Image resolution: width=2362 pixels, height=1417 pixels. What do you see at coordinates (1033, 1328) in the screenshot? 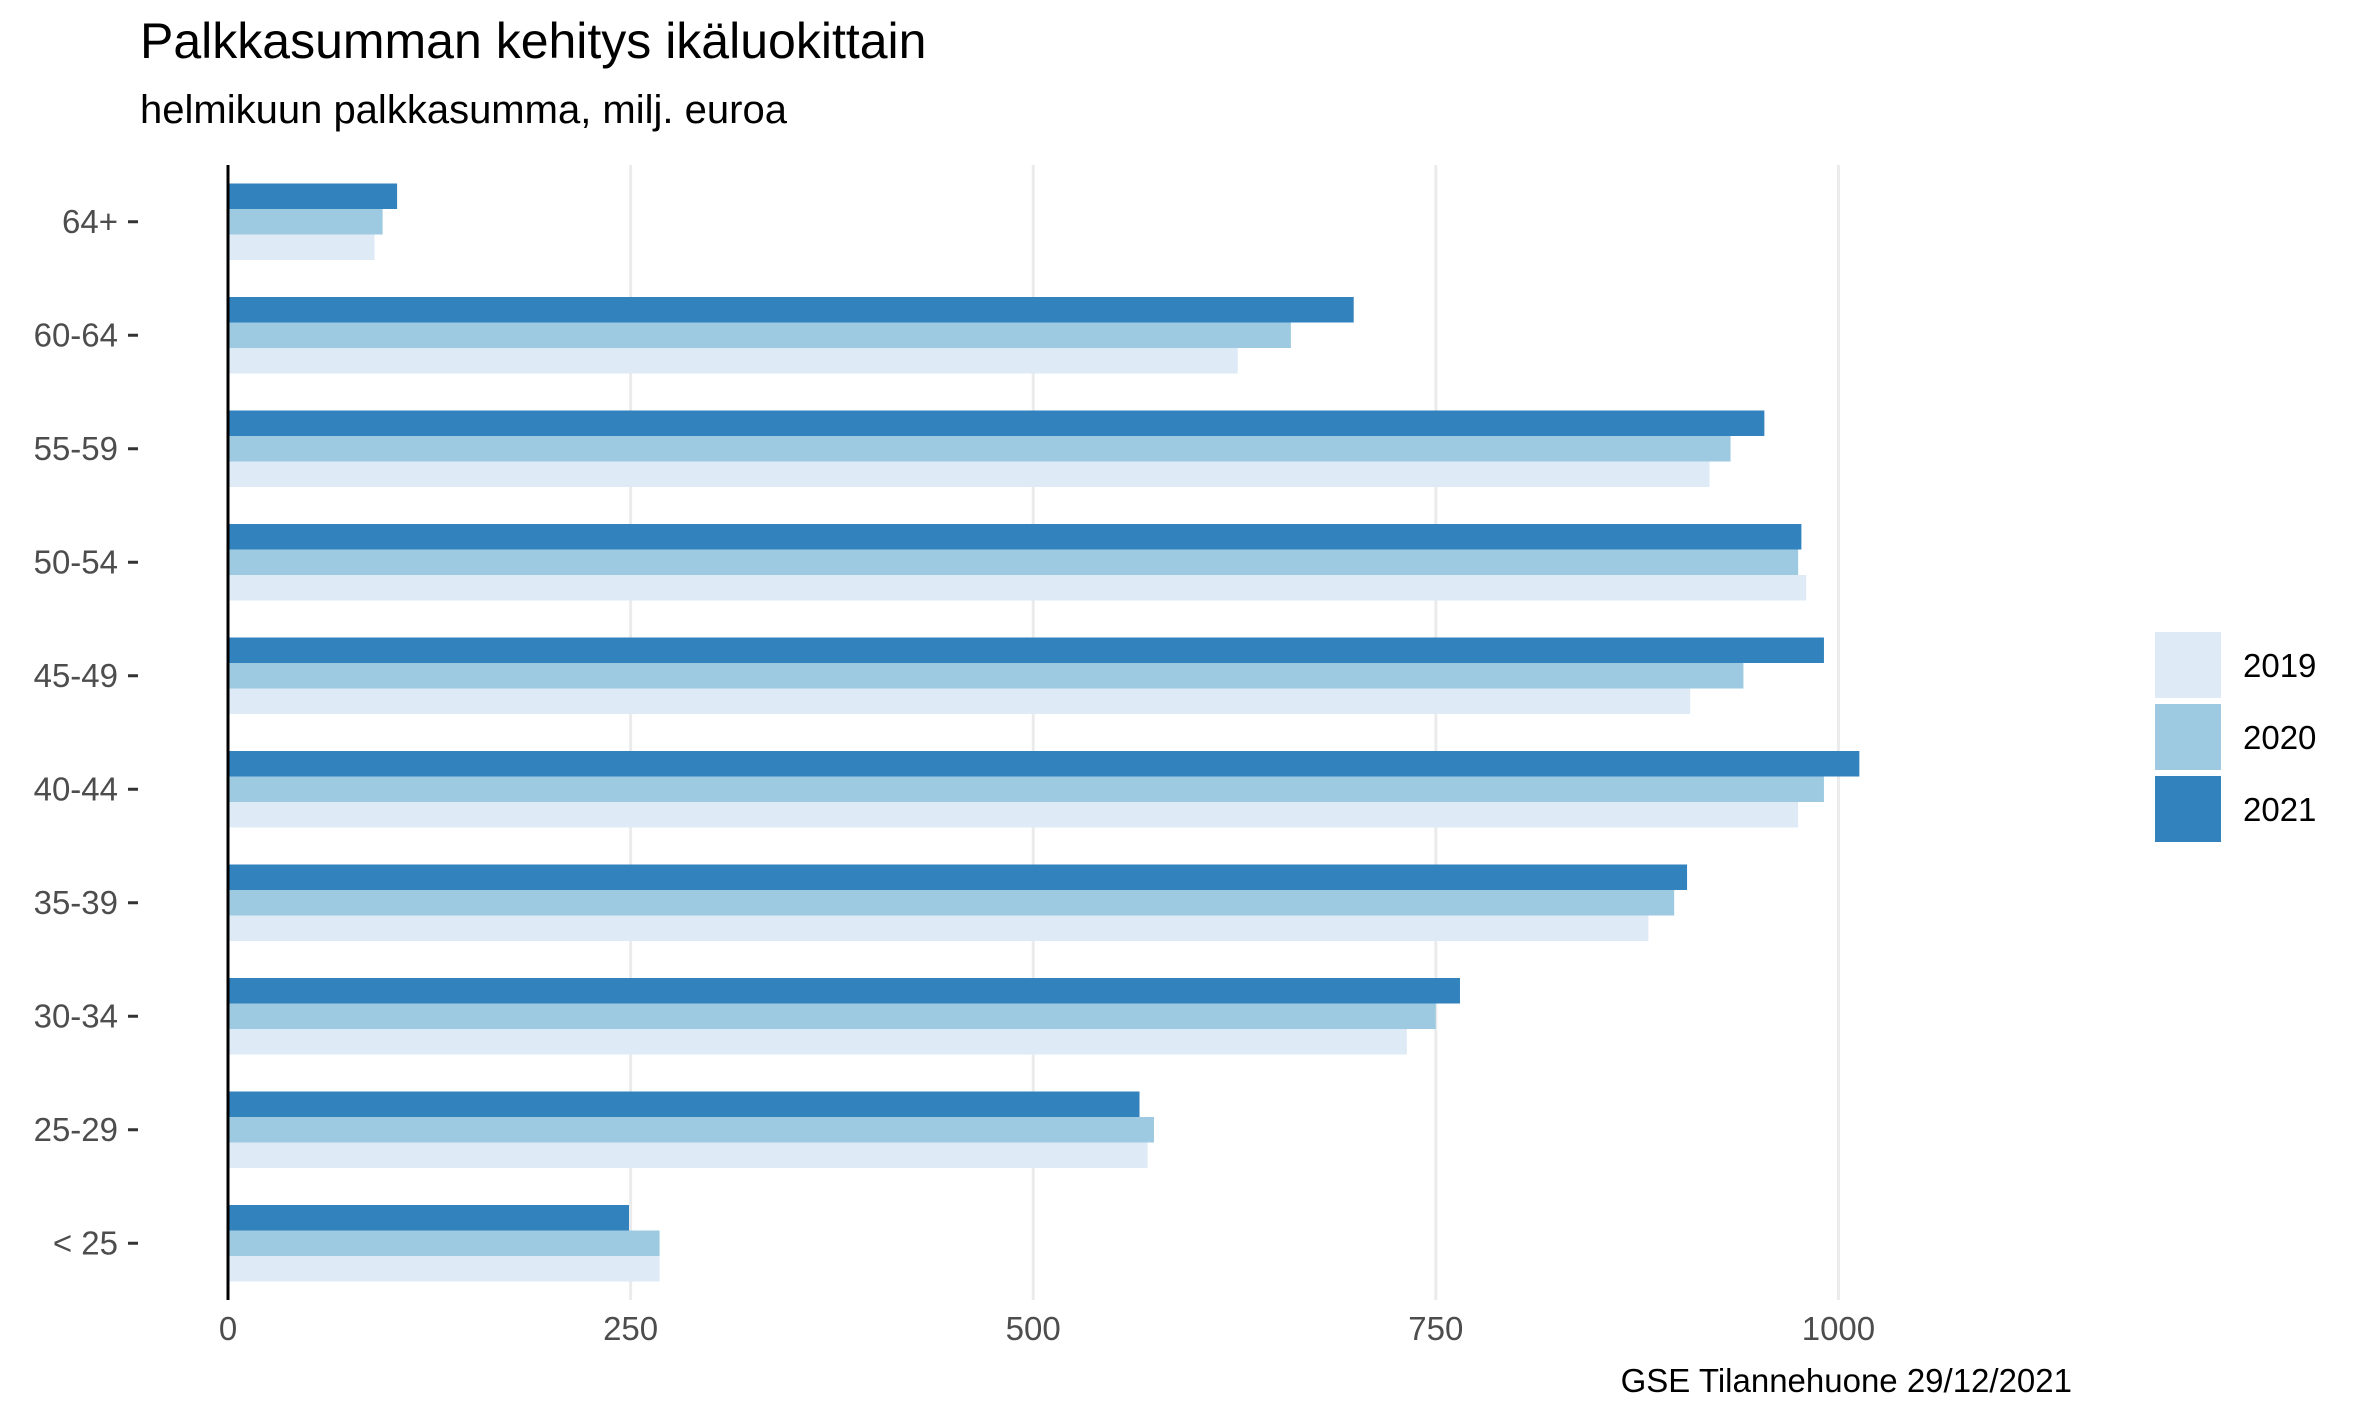
I see `x-tick-label-2: 500` at bounding box center [1033, 1328].